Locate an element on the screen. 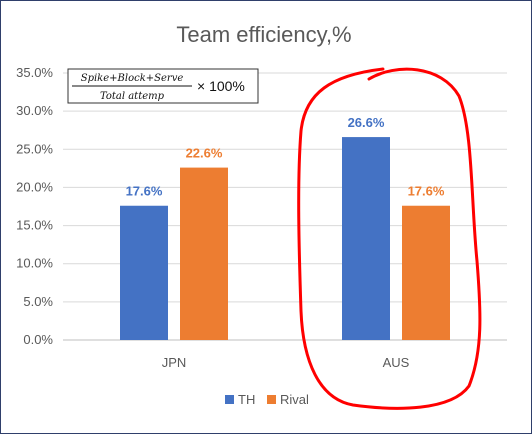 Image resolution: width=532 pixels, height=434 pixels. y-tick-label: 15.0% is located at coordinates (34, 225).